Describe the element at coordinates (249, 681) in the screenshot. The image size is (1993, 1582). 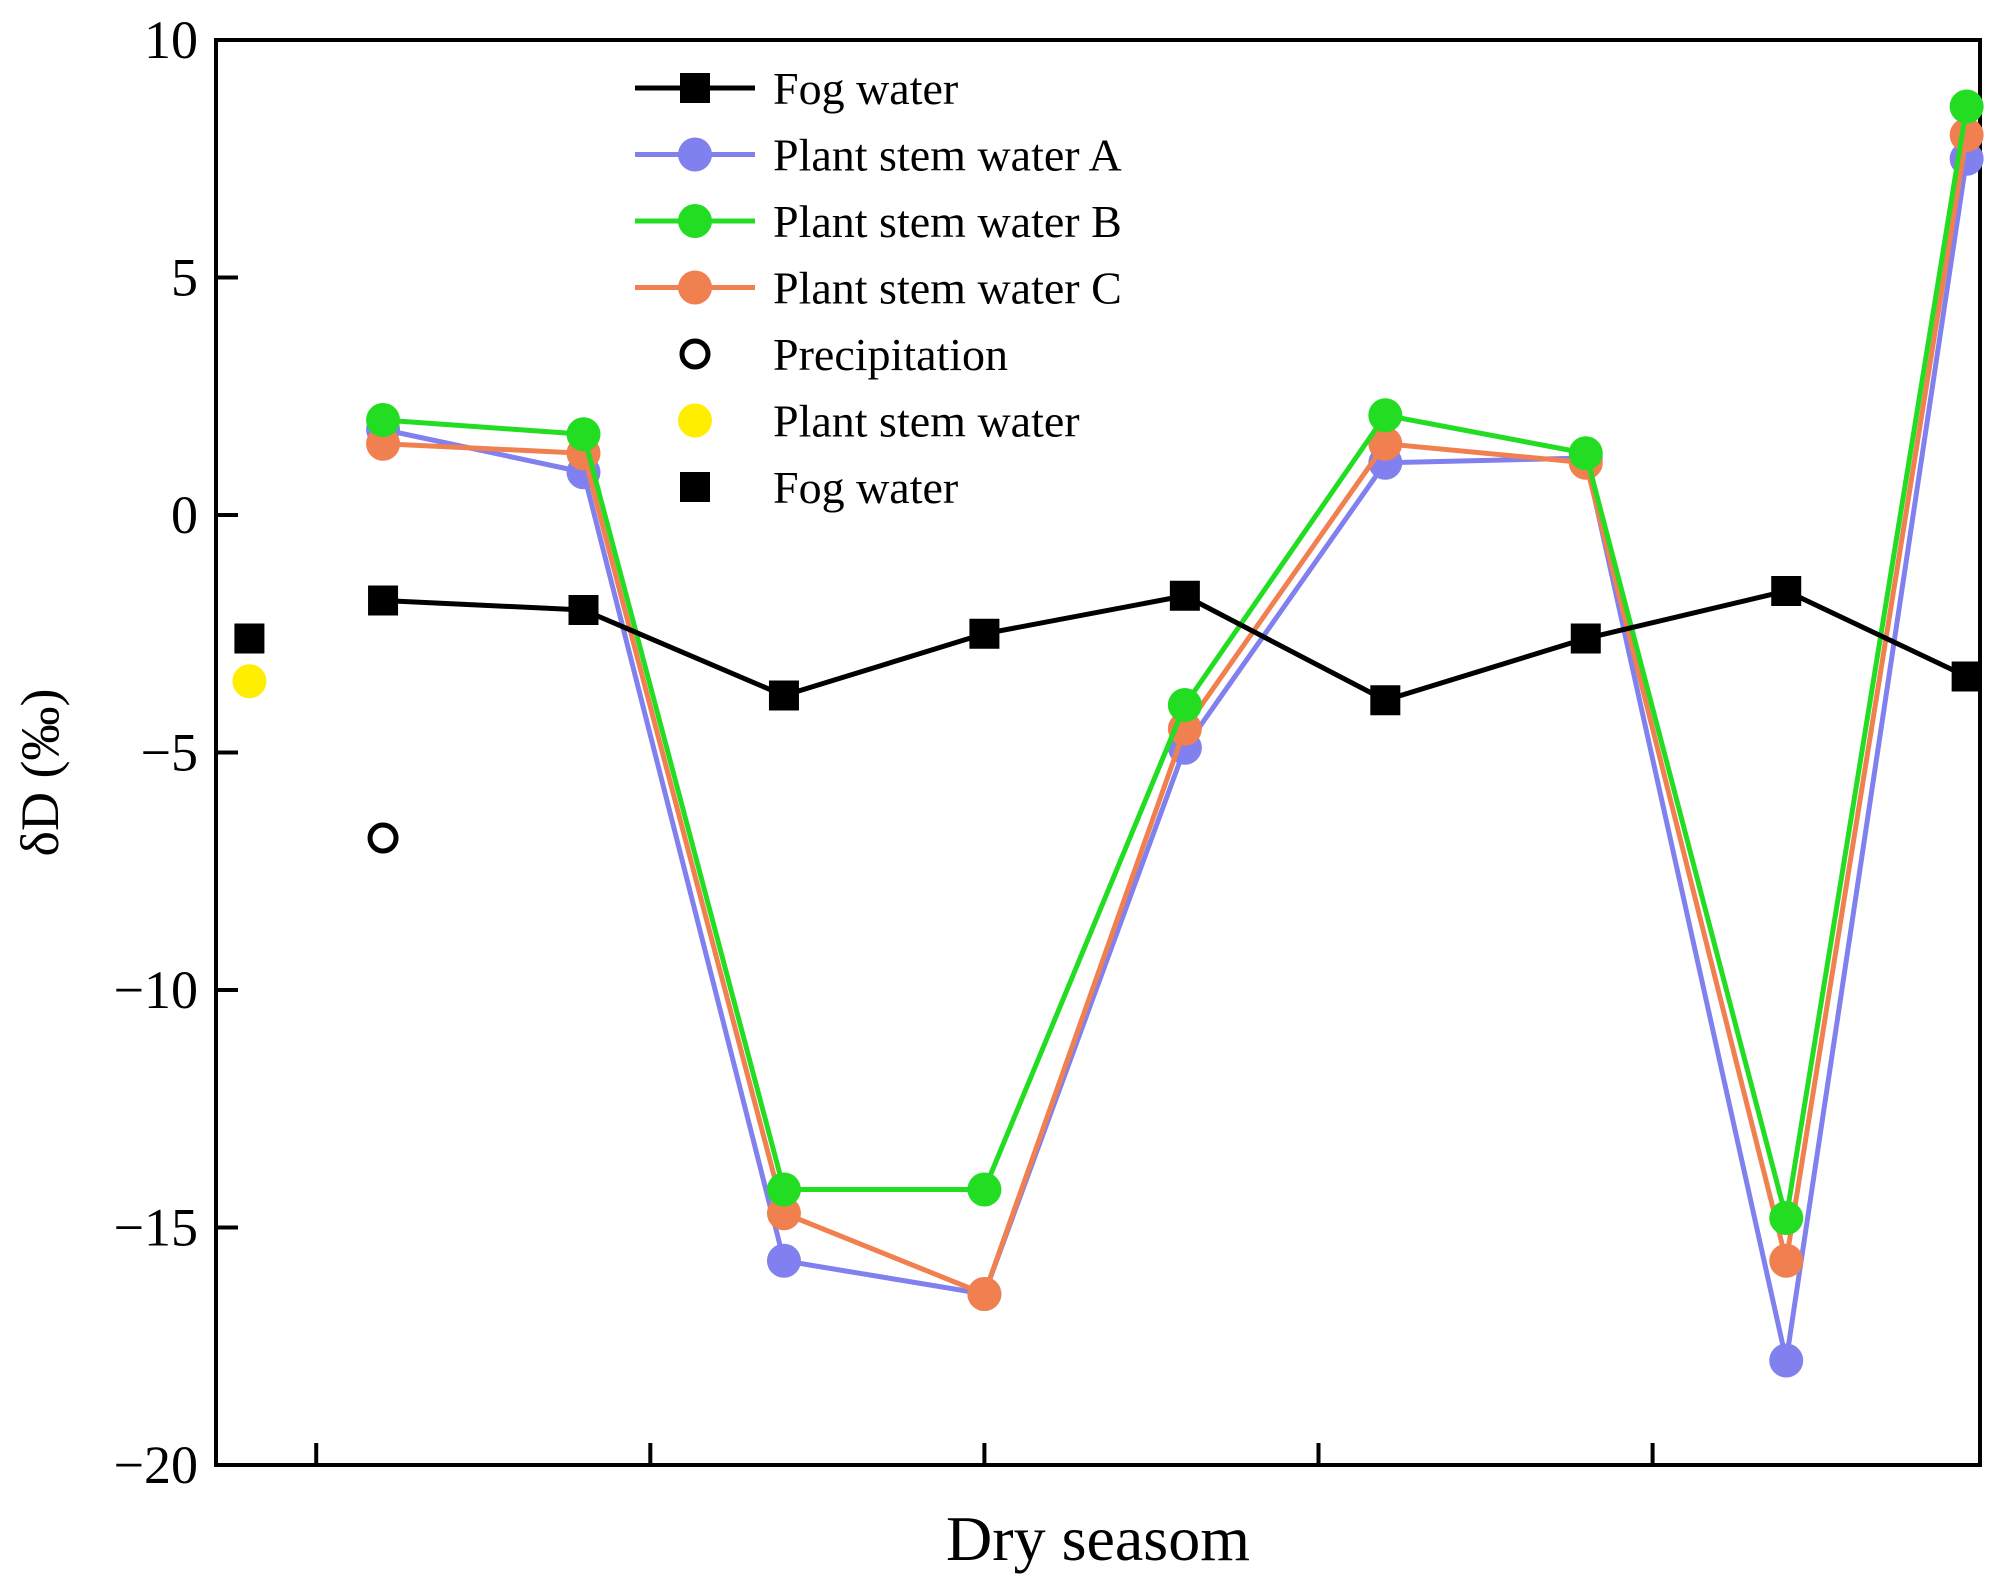
I see `point-plant-stem-water` at that location.